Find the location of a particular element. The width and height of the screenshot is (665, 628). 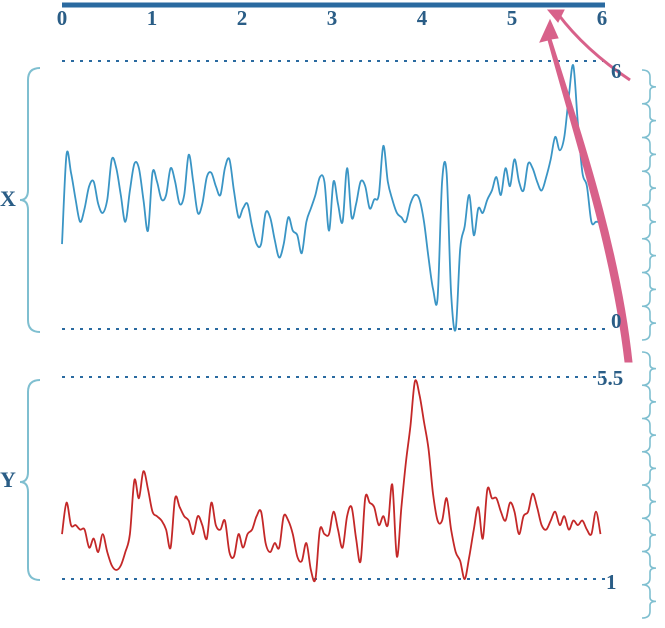

arrow-large is located at coordinates (586, 190).